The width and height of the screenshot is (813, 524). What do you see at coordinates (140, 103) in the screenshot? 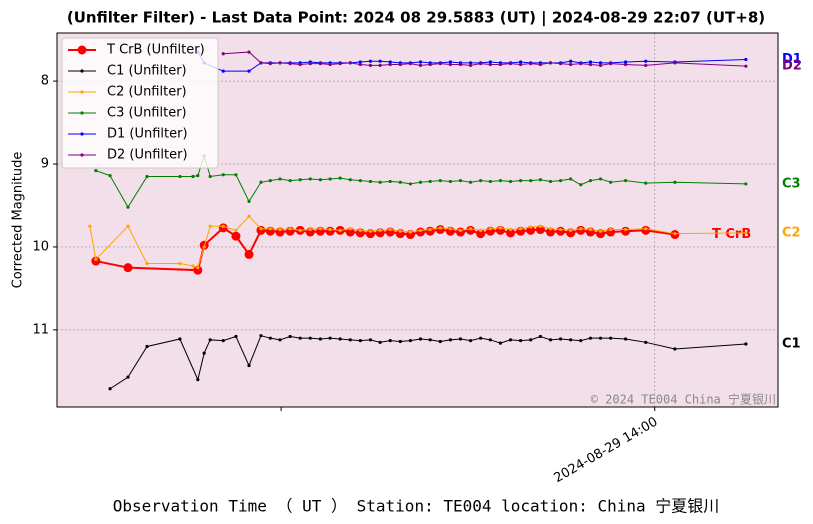
I see `legend-box` at bounding box center [140, 103].